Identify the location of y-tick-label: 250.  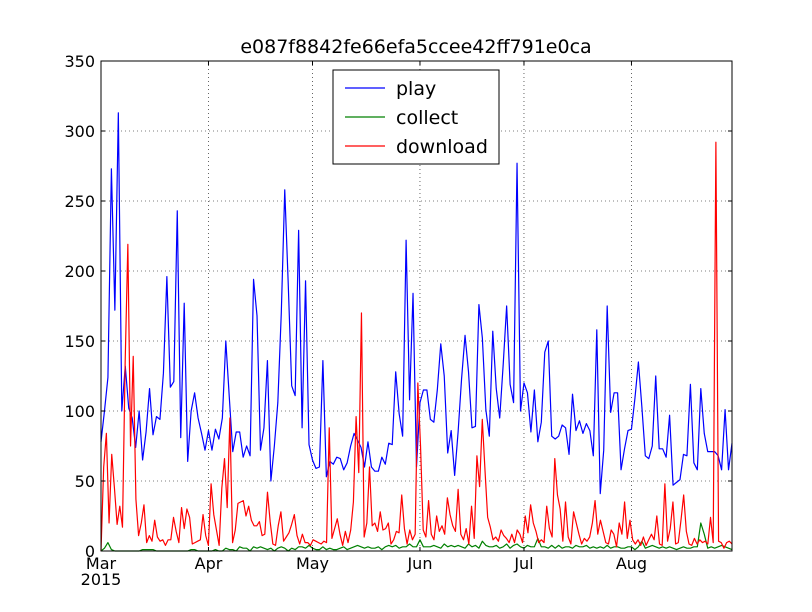
(79, 201).